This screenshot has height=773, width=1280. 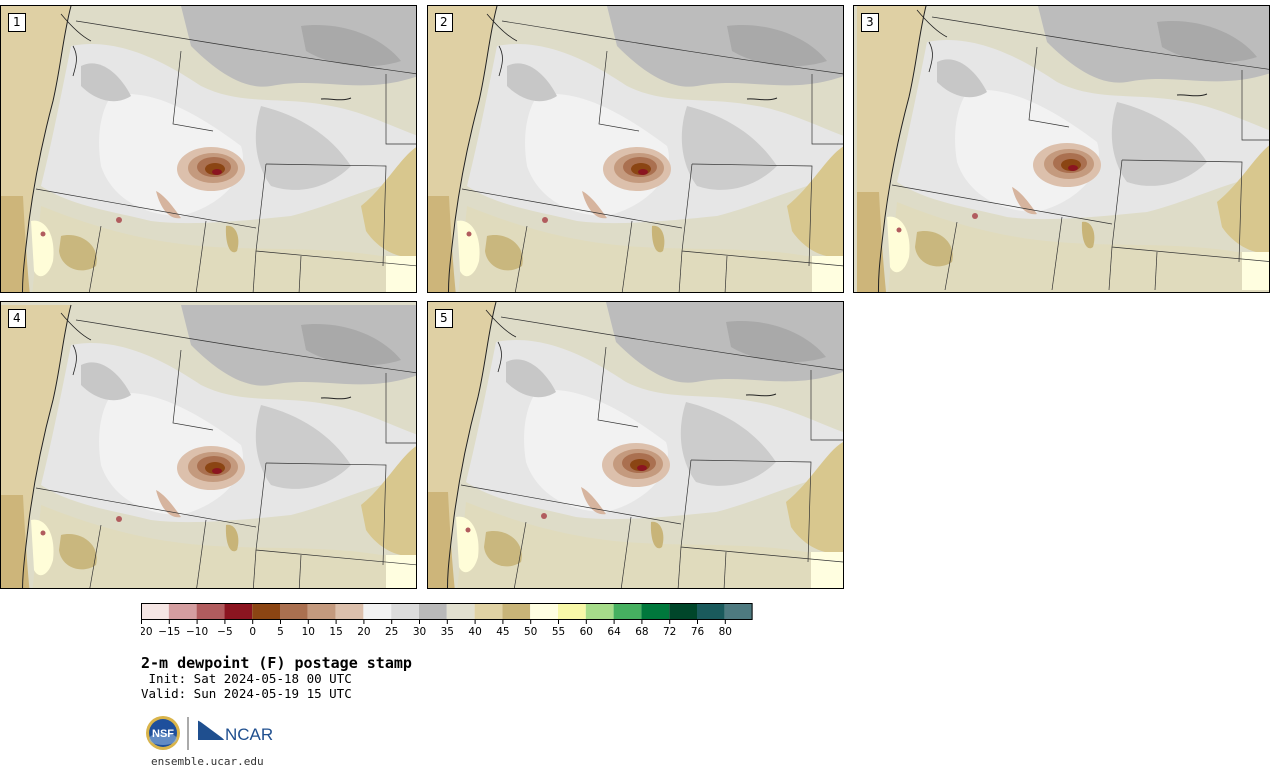 What do you see at coordinates (641, 632) in the screenshot?
I see `colorbar-tick-label: 68` at bounding box center [641, 632].